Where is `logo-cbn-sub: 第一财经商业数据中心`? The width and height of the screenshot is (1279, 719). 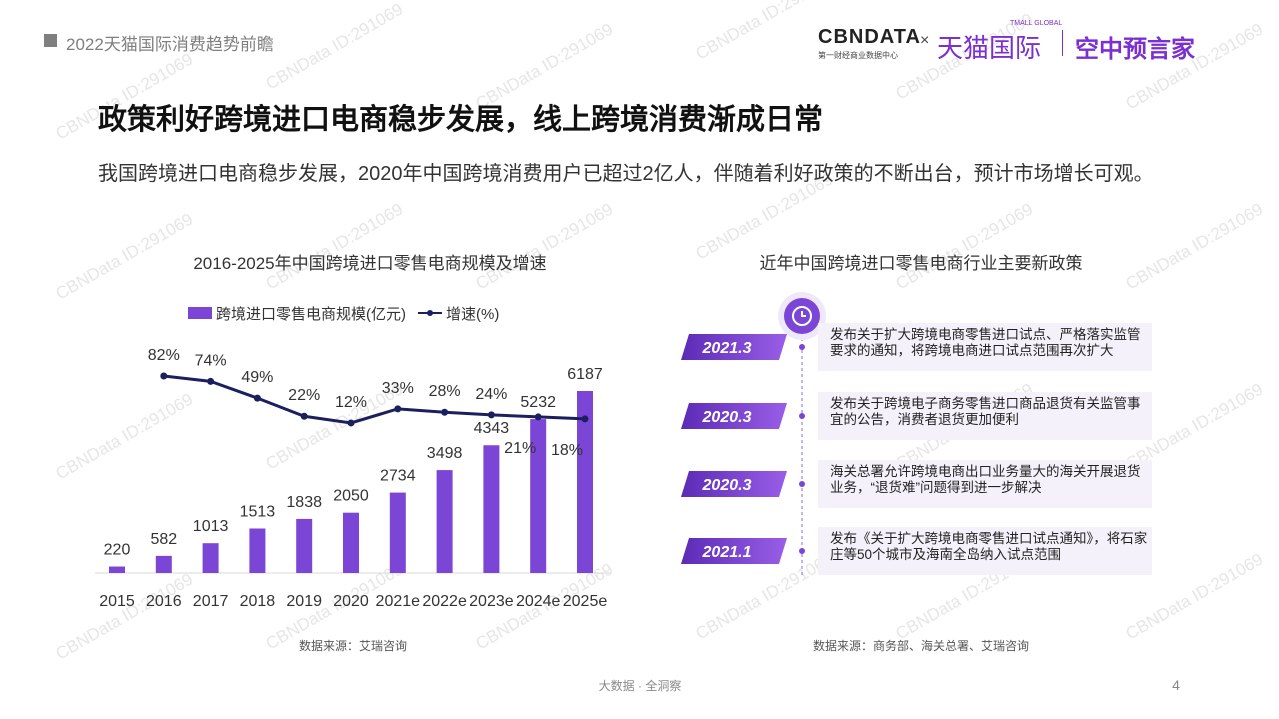 logo-cbn-sub: 第一财经商业数据中心 is located at coordinates (858, 55).